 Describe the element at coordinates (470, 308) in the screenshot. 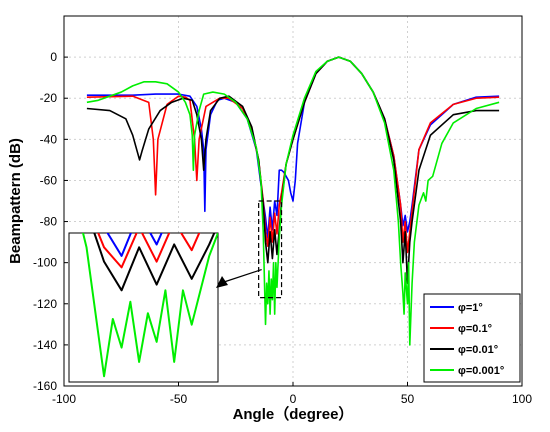

I see `legend-label-1: φ=1°` at that location.